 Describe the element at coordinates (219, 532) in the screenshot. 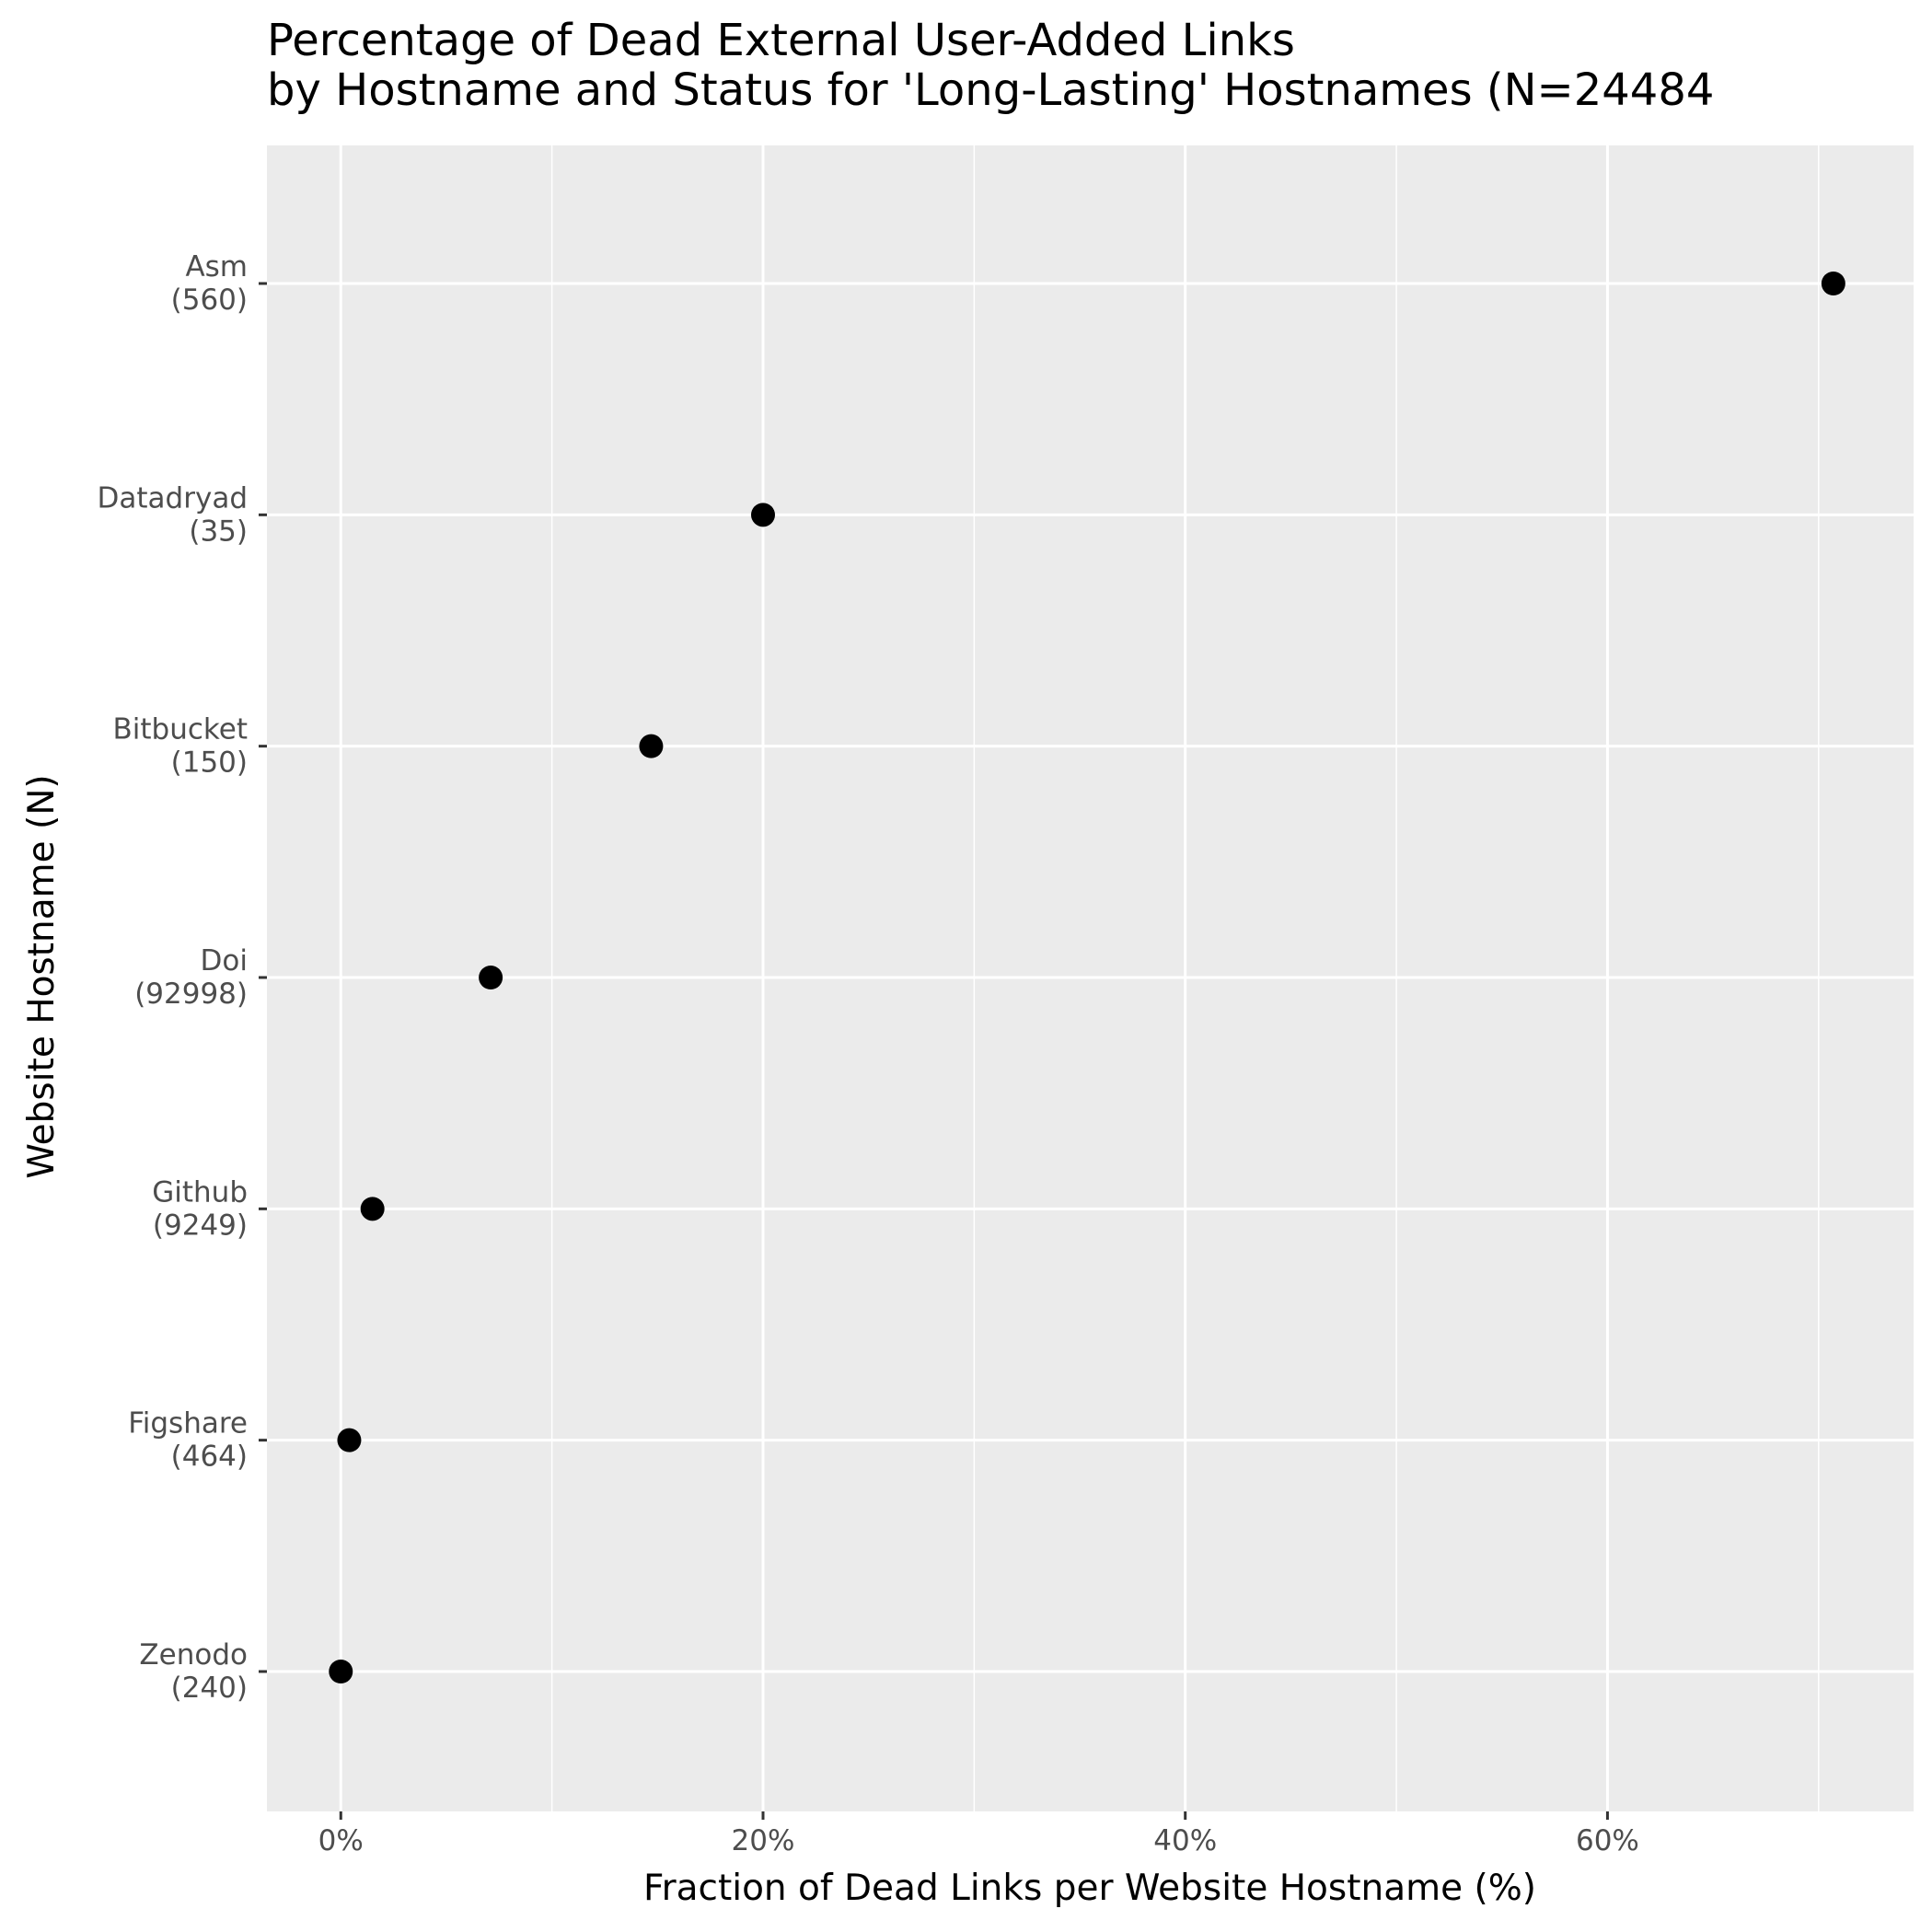

I see `y-tick-label-count: (35)` at that location.